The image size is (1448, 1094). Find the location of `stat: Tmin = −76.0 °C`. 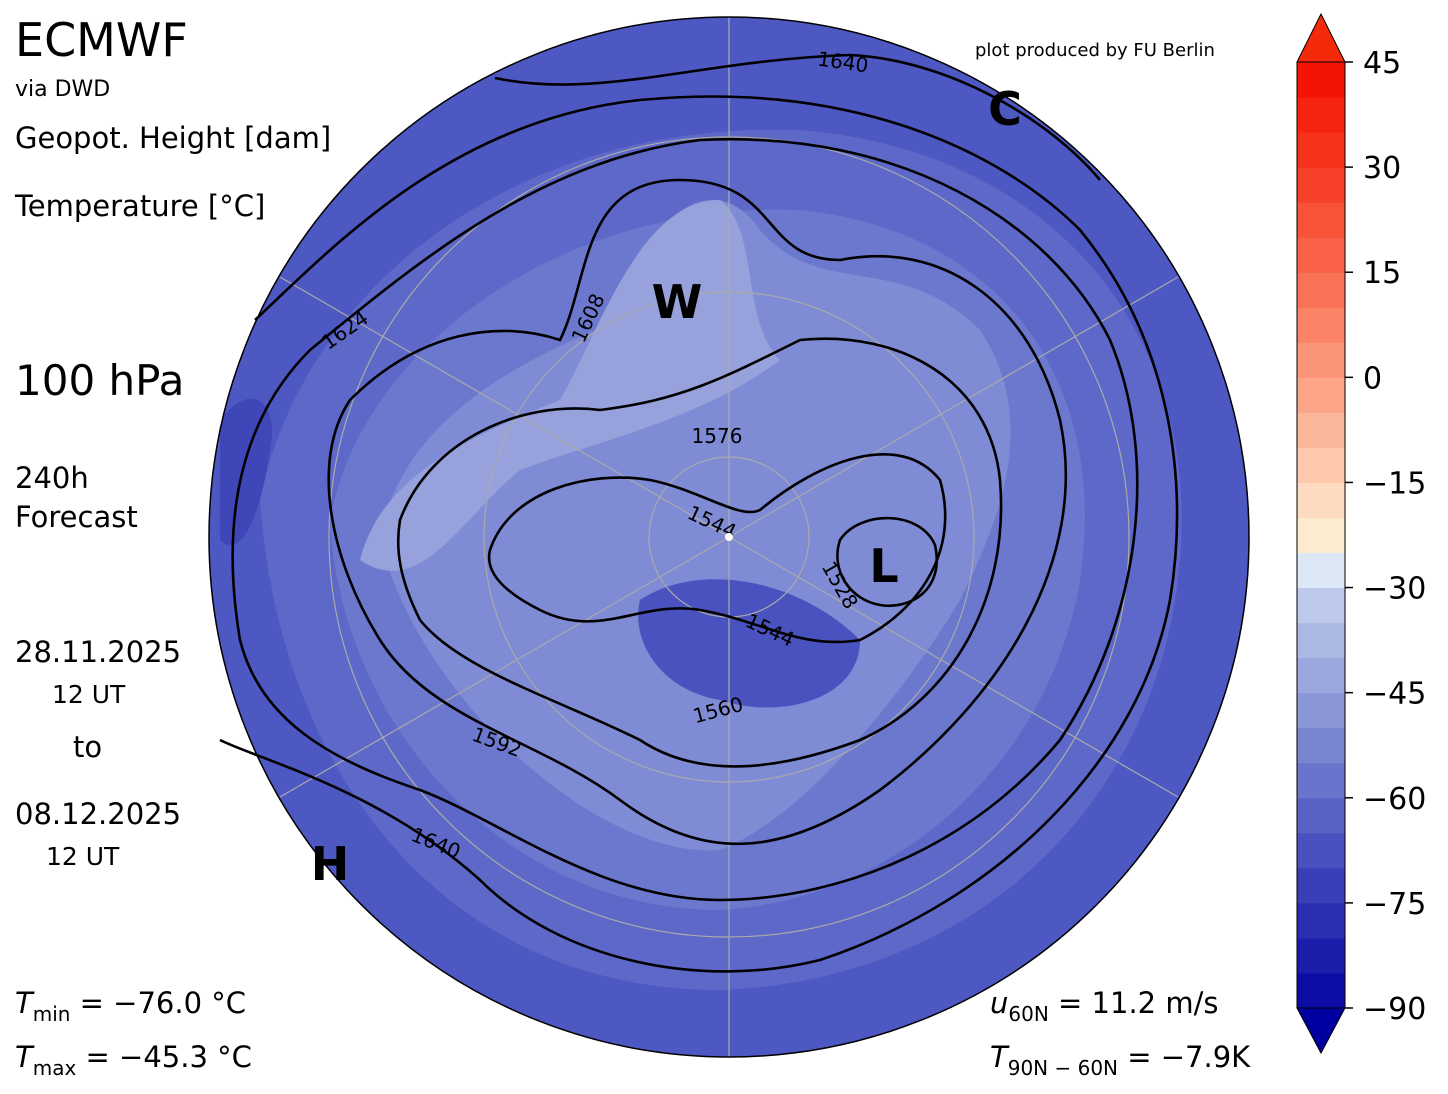

stat: Tmin = −76.0 °C is located at coordinates (130, 1006).